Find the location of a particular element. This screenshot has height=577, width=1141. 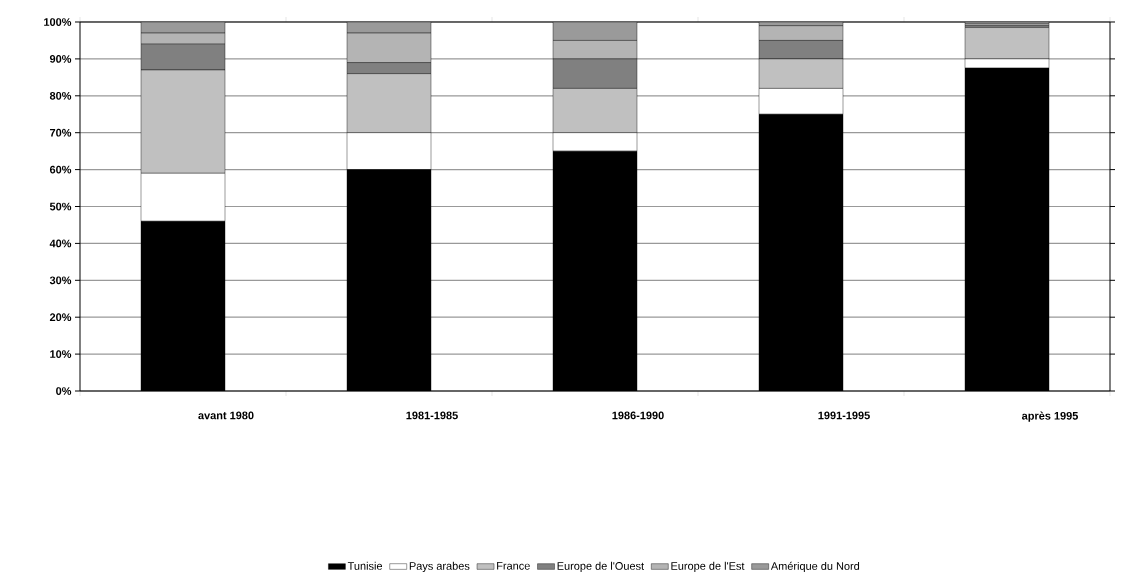

y-tick-label: 10% is located at coordinates (61, 354).